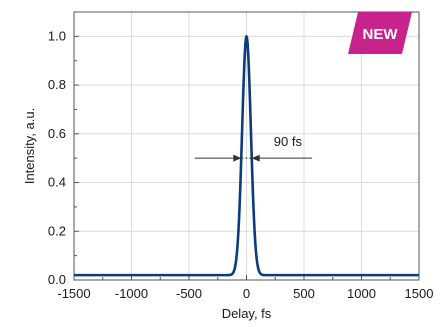  I want to click on y-tick-label: 0.0, so click(57, 279).